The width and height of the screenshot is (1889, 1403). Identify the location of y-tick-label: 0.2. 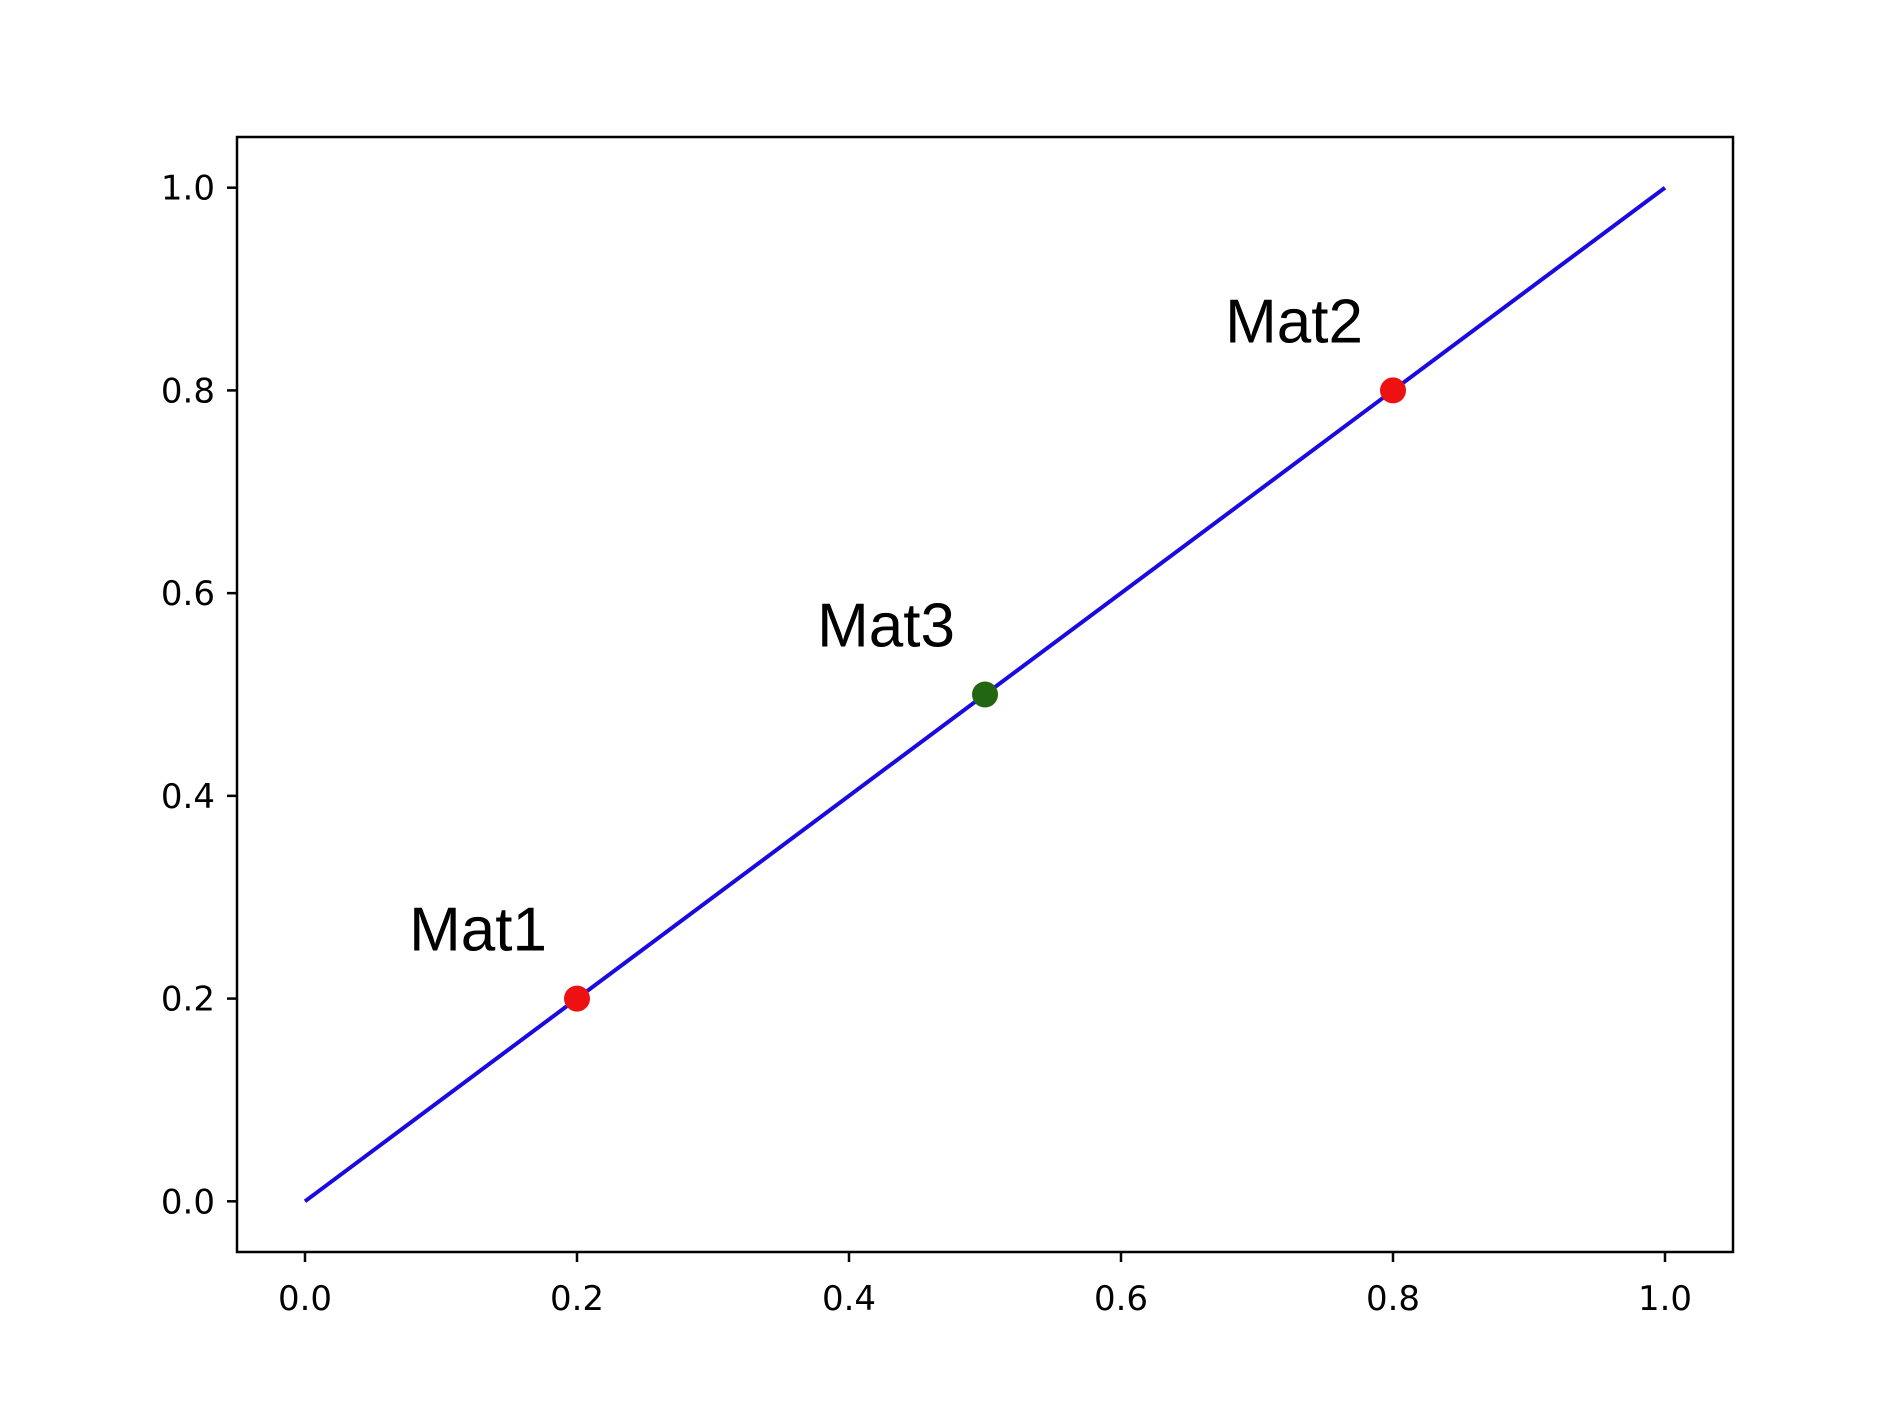
(188, 1000).